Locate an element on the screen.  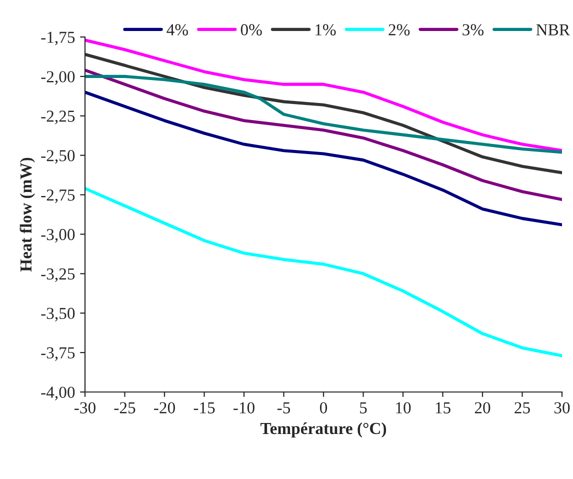
x-tick-label: 30 is located at coordinates (562, 408).